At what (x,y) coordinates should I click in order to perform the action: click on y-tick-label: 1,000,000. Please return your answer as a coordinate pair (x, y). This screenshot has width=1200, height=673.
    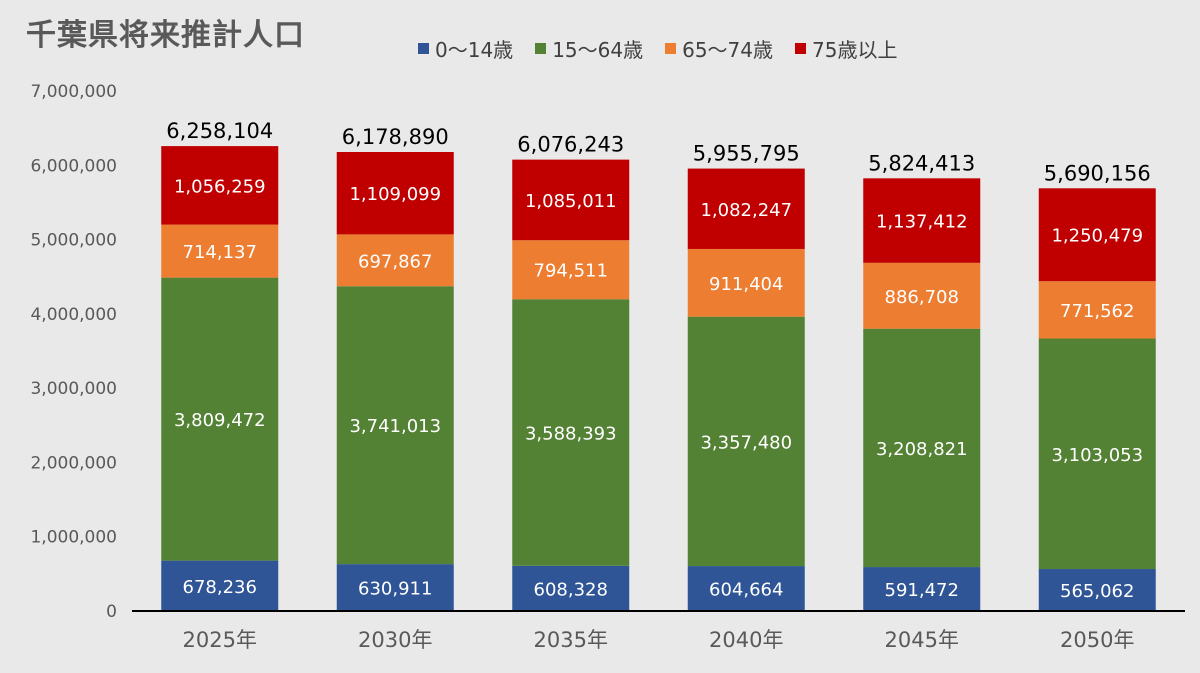
    Looking at the image, I should click on (73, 538).